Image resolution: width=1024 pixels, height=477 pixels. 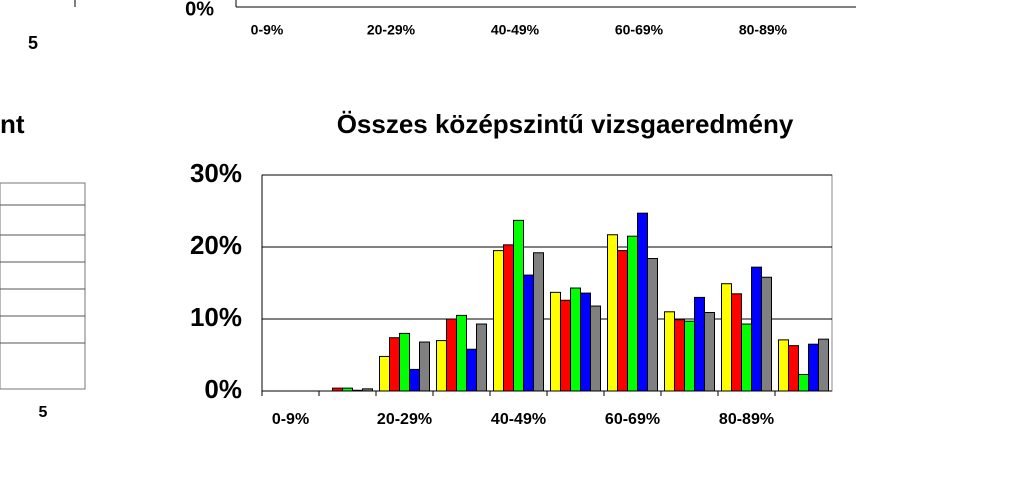 What do you see at coordinates (216, 317) in the screenshot?
I see `y-tick-label: 10%` at bounding box center [216, 317].